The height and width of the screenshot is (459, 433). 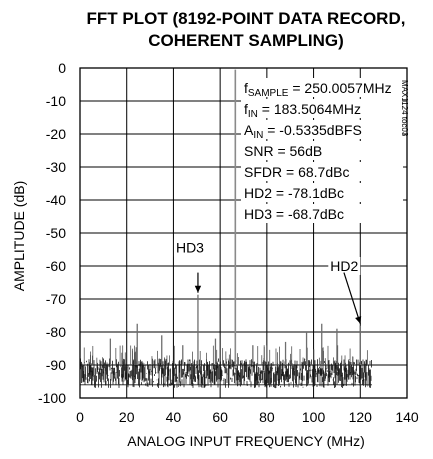 I want to click on y-tick-label: -90, so click(x=56, y=365).